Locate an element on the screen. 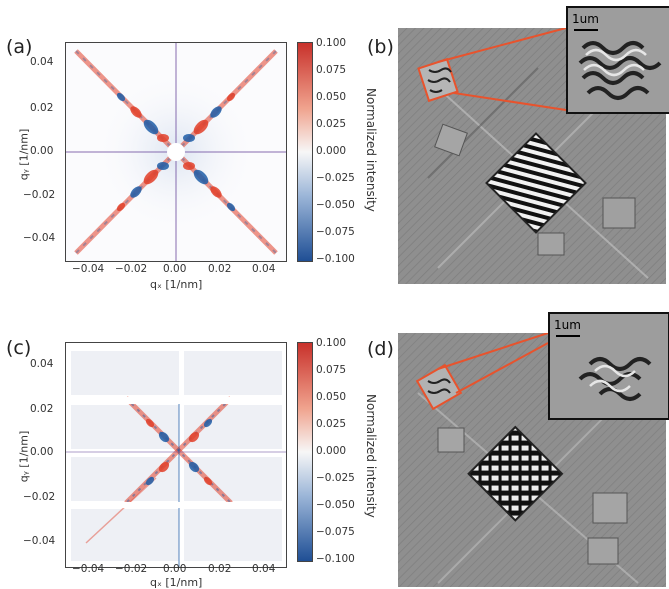 The width and height of the screenshot is (669, 589). x-tick-a-4: 0.02 is located at coordinates (220, 269).